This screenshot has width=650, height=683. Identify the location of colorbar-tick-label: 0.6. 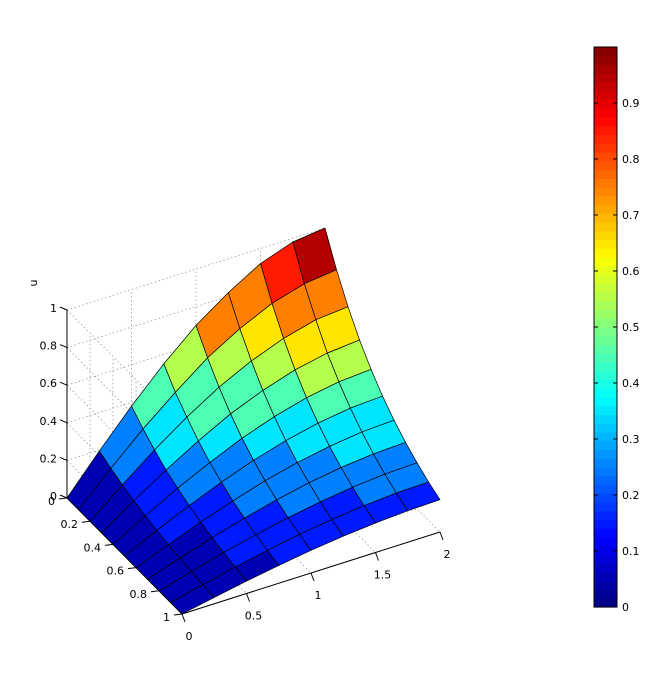
(631, 271).